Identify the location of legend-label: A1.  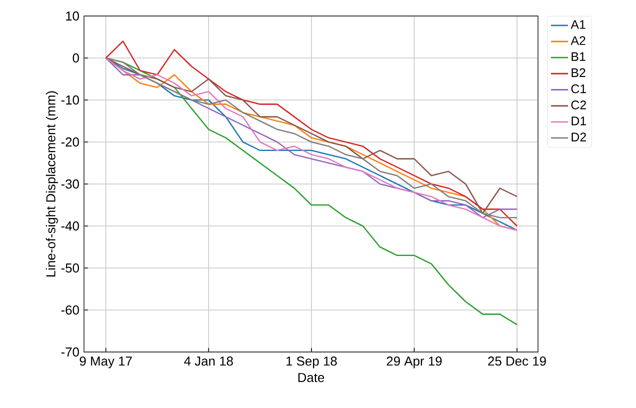
(578, 24).